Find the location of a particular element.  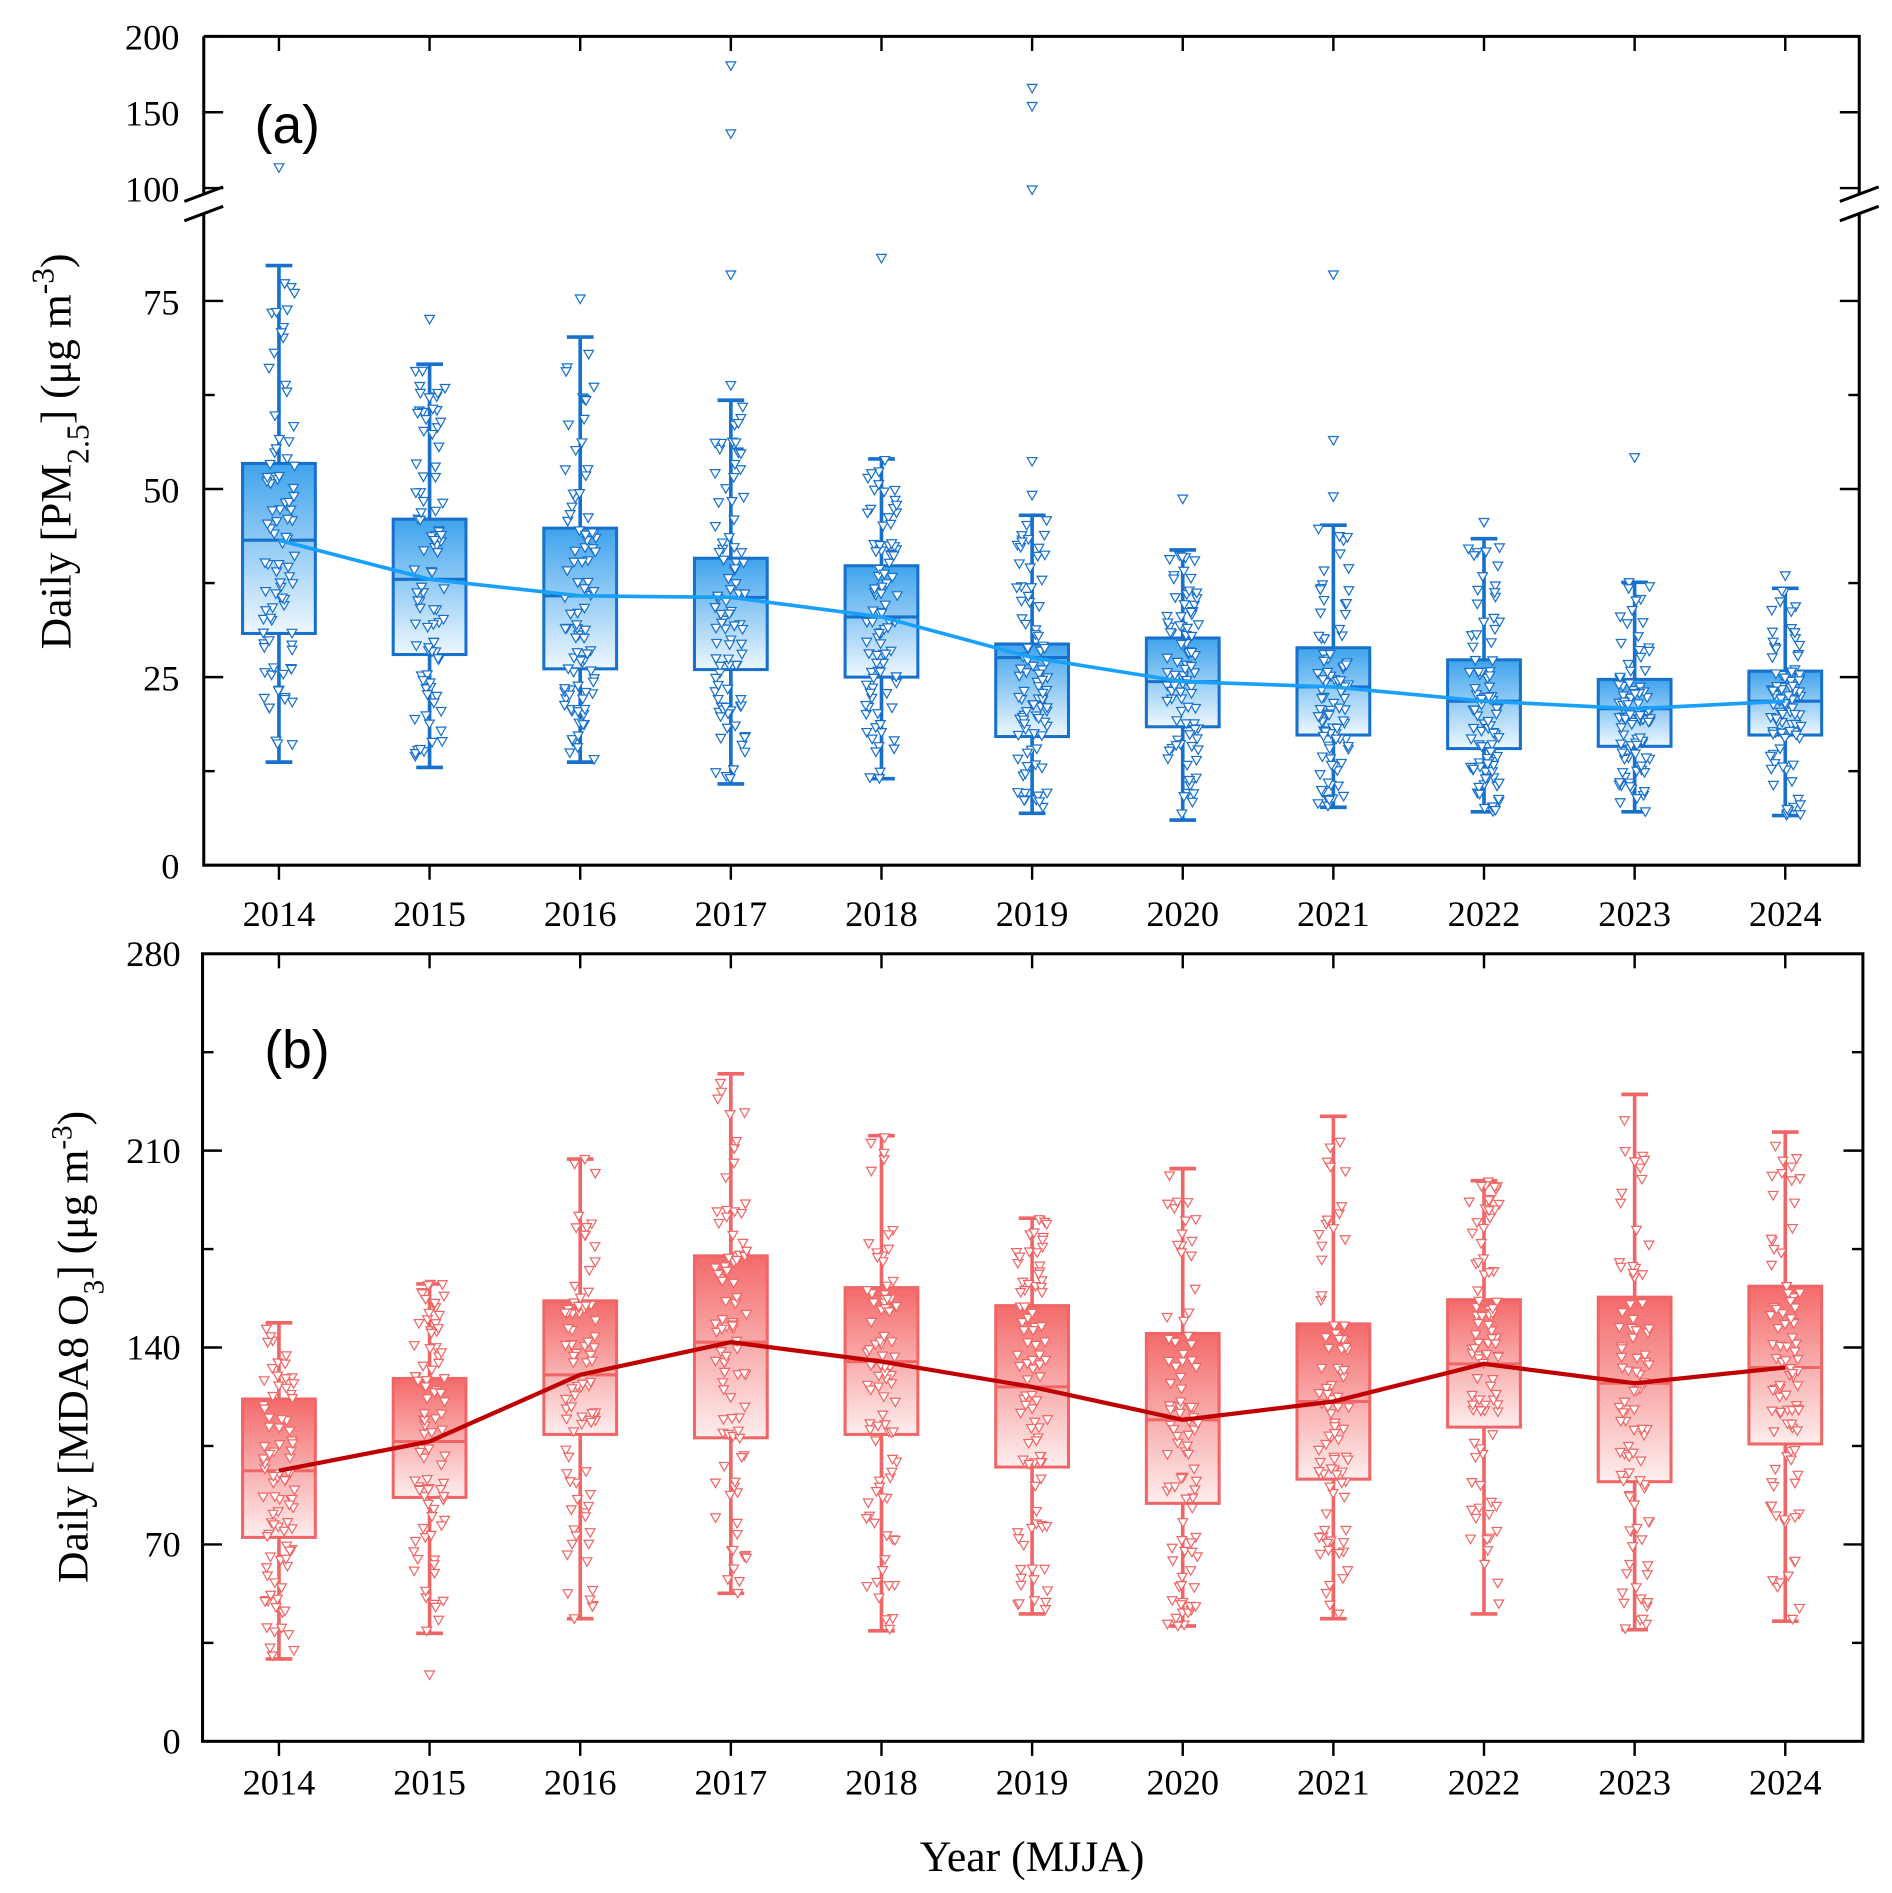

x-tick-label: 2014 is located at coordinates (279, 1783).